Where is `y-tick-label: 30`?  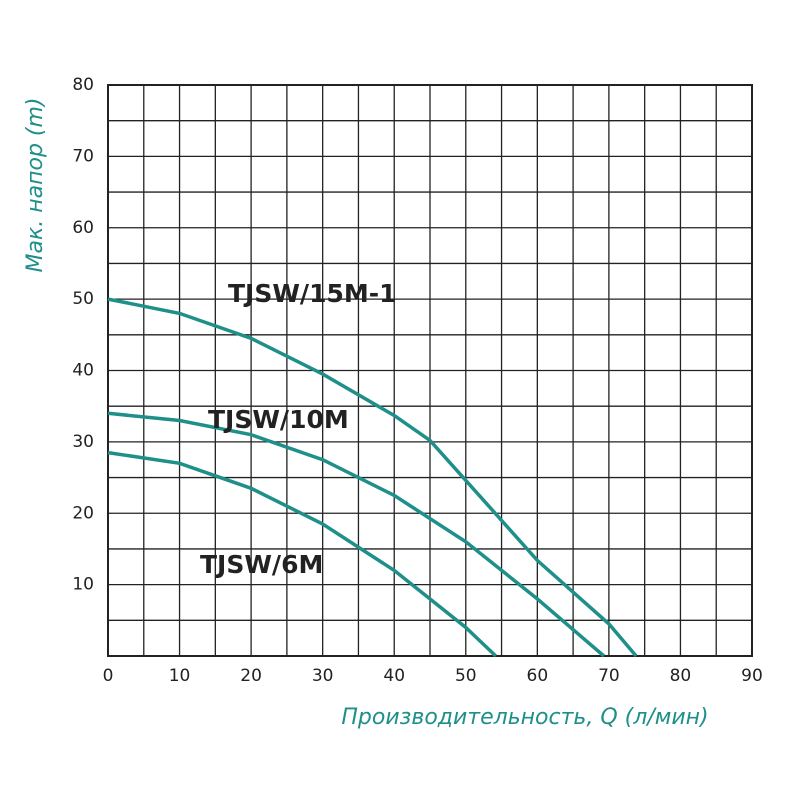
y-tick-label: 30 is located at coordinates (83, 442).